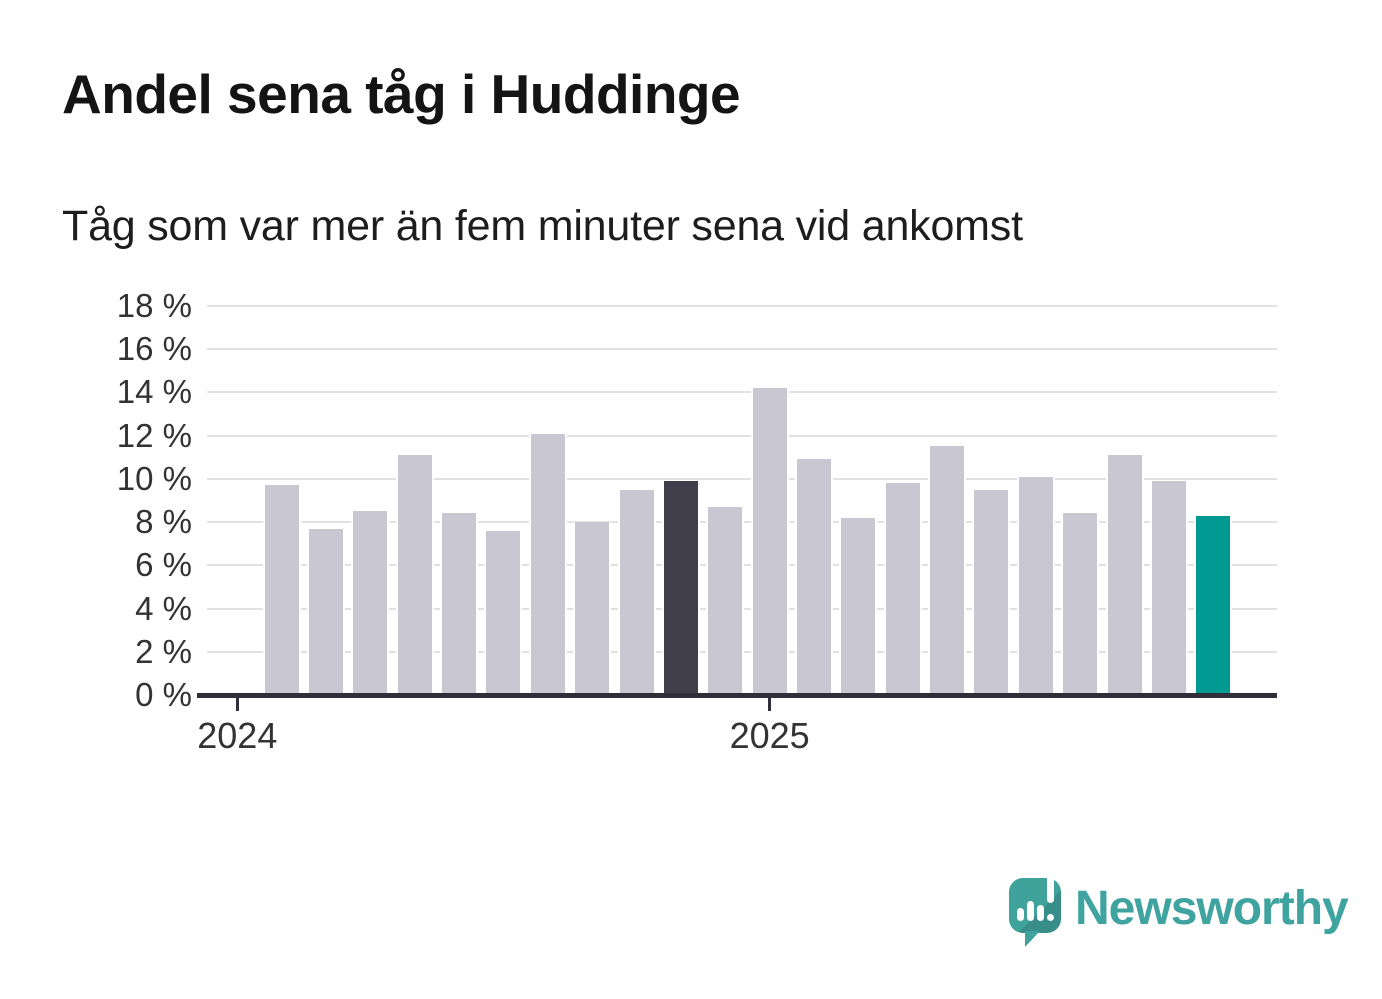 Image resolution: width=1382 pixels, height=999 pixels. Describe the element at coordinates (163, 565) in the screenshot. I see `y-axis-label-6: 6 %` at that location.